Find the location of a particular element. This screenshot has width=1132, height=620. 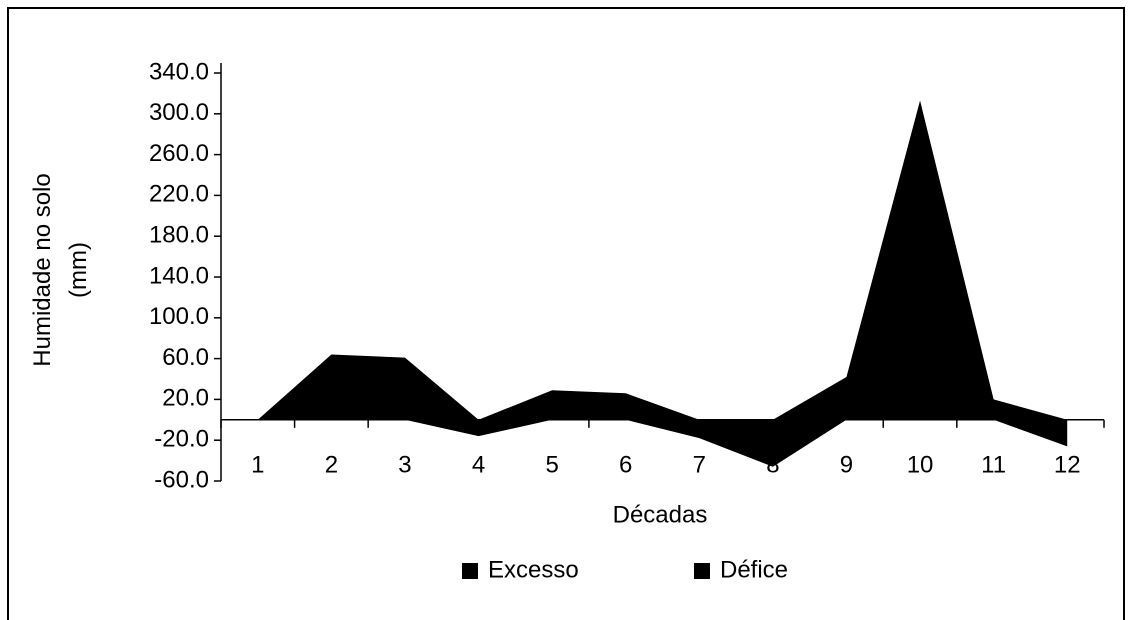

y-tick-label: 140.0 is located at coordinates (179, 275).